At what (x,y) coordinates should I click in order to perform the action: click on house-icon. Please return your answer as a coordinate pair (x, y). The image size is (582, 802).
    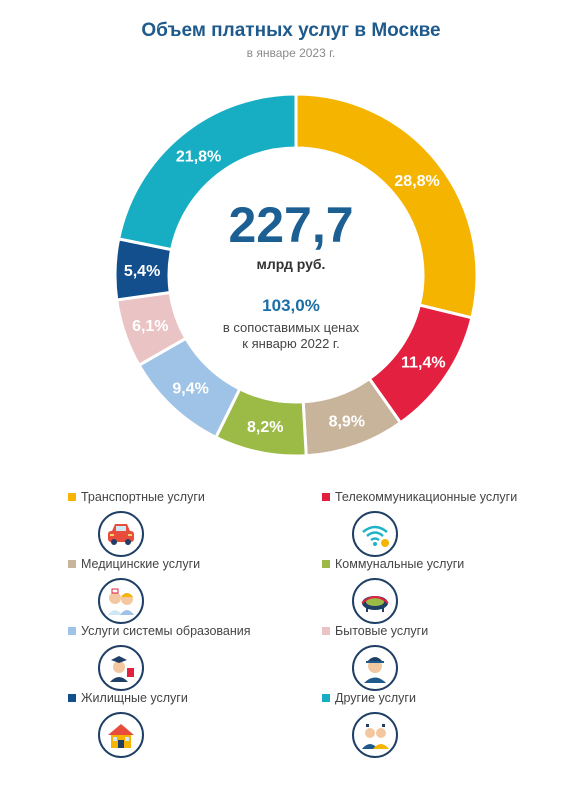
    Looking at the image, I should click on (121, 735).